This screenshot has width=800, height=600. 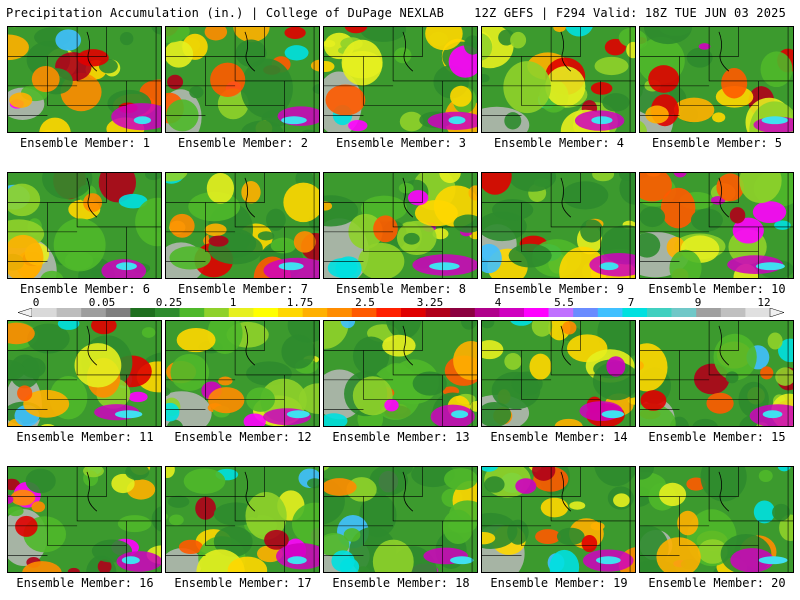 I want to click on legend-ticks: 0 0.05 0.25 1 1.75 2.5 3.25 4 5.5 7 9 12, so click(x=401, y=302).